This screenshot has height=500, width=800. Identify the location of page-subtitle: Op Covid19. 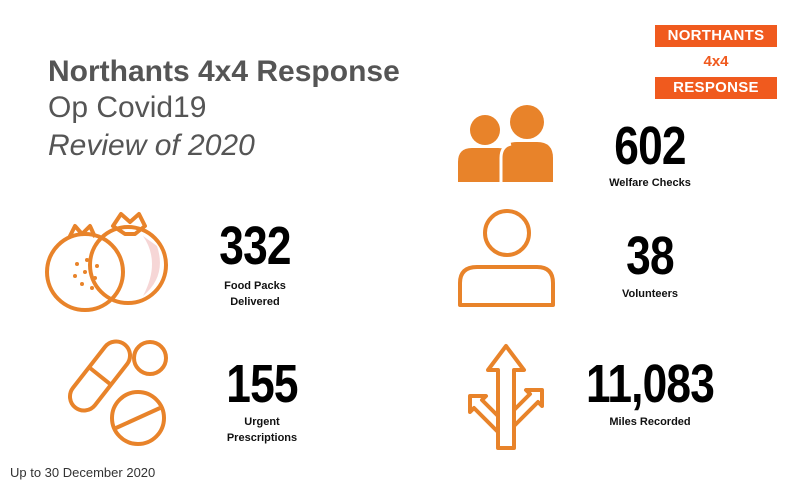
(127, 107).